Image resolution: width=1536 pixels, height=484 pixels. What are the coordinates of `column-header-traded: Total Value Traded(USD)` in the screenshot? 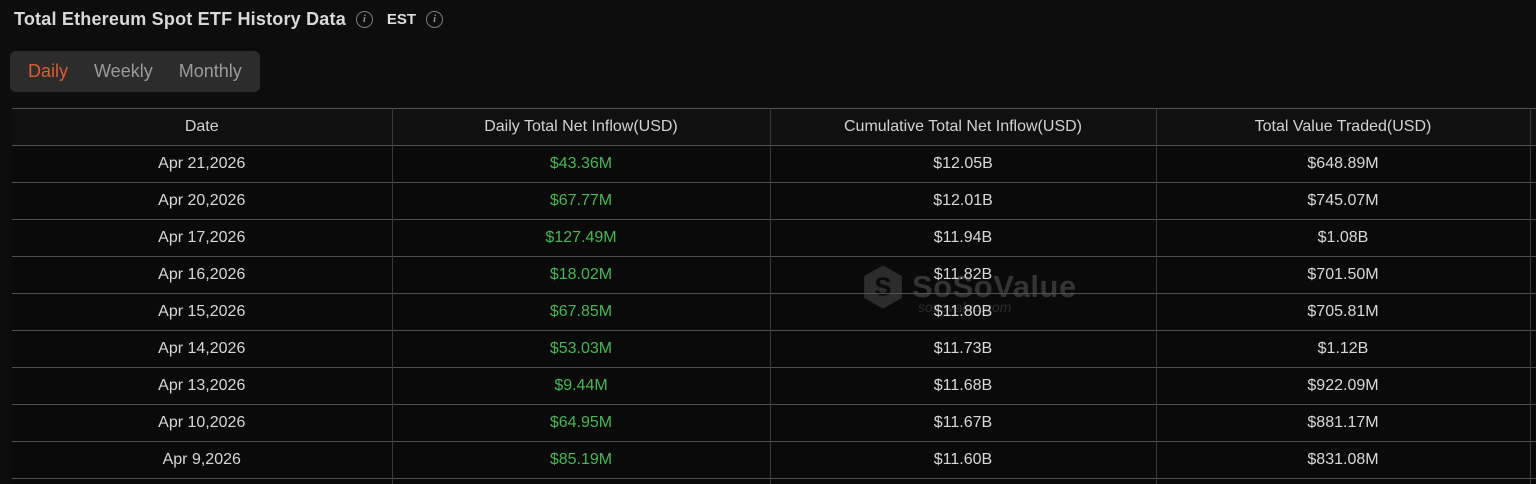 It's located at (1343, 127).